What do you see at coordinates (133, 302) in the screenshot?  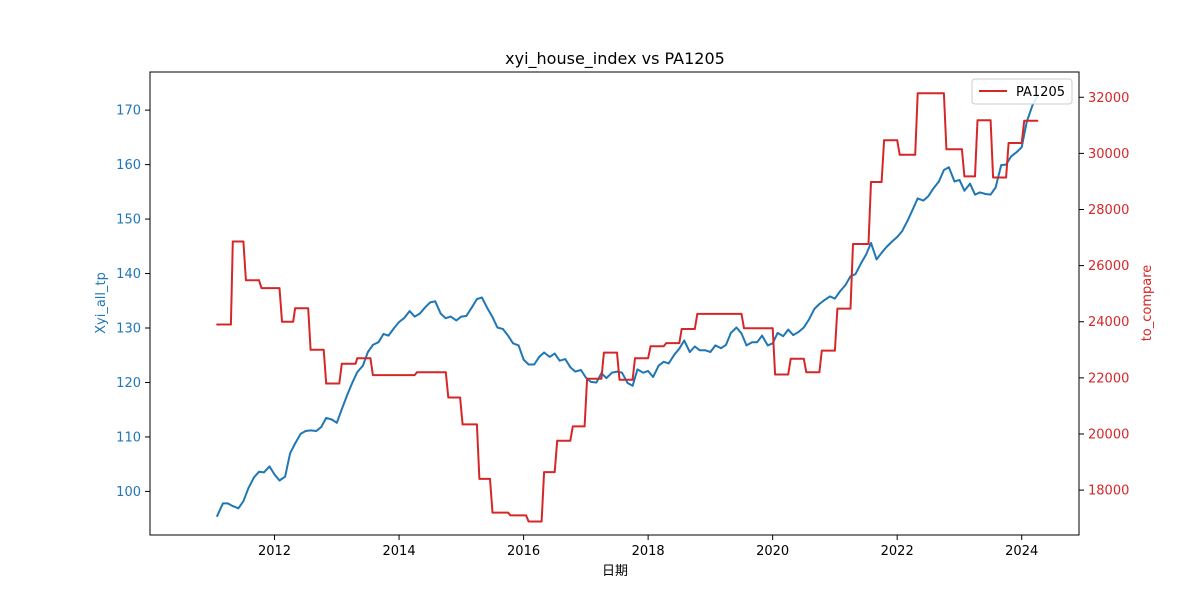 I see `y-axis-left: 100 110 120 130 140 150 160 170` at bounding box center [133, 302].